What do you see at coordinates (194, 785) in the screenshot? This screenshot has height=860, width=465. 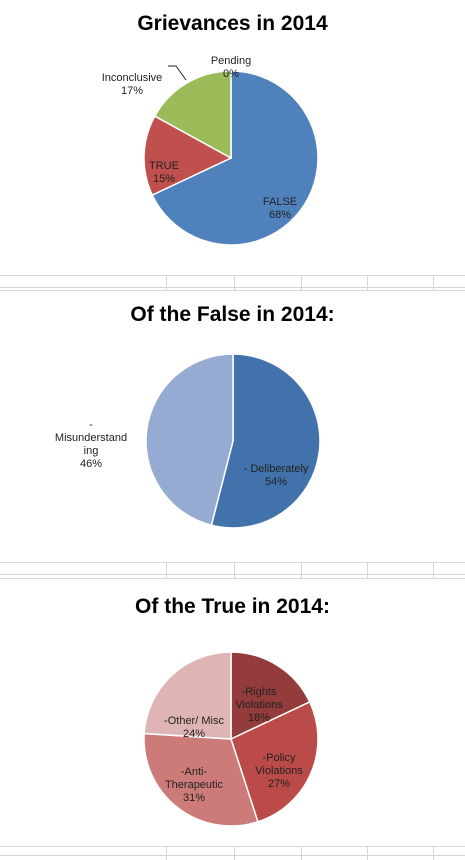 I see `slice-label-anti-therapeutic: -Anti- Therapeutic 31%` at bounding box center [194, 785].